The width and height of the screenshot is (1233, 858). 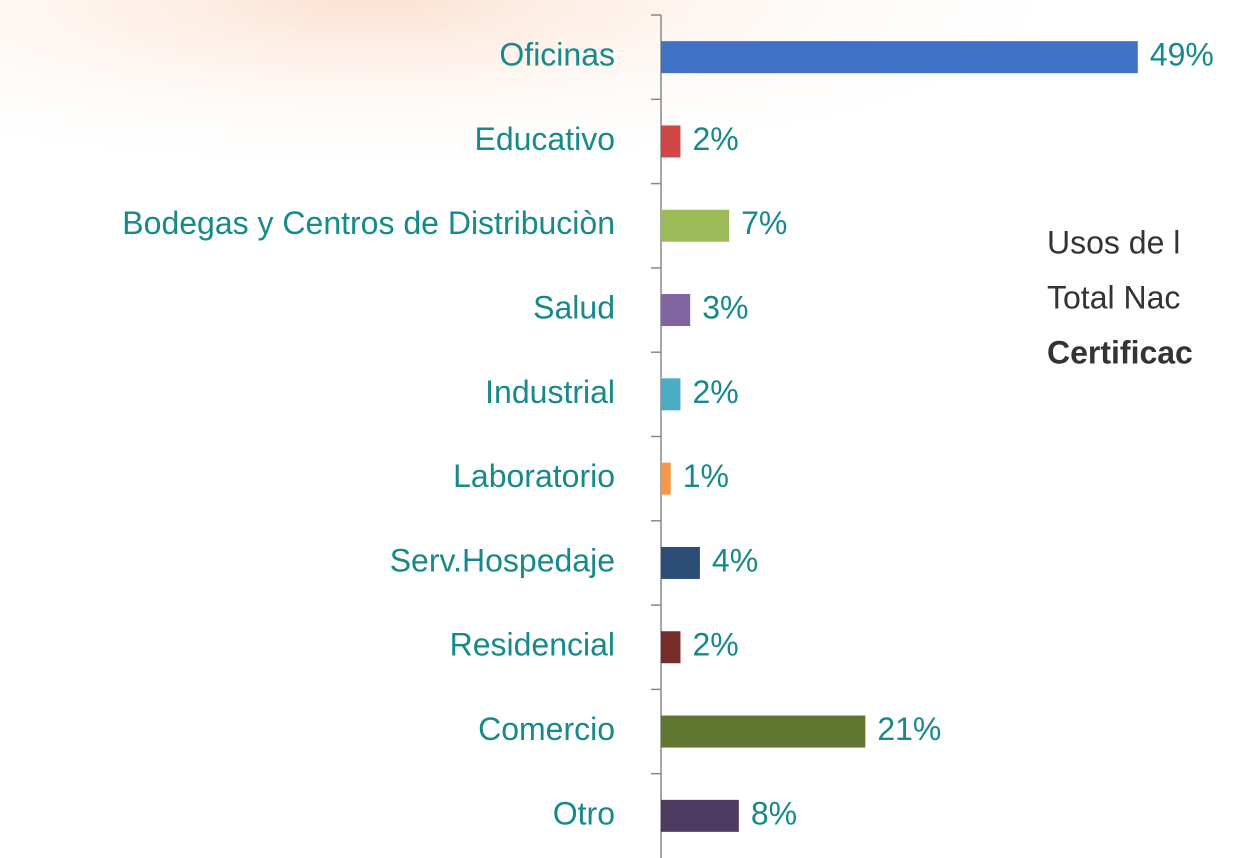 What do you see at coordinates (1120, 352) in the screenshot?
I see `annotation: Certificac` at bounding box center [1120, 352].